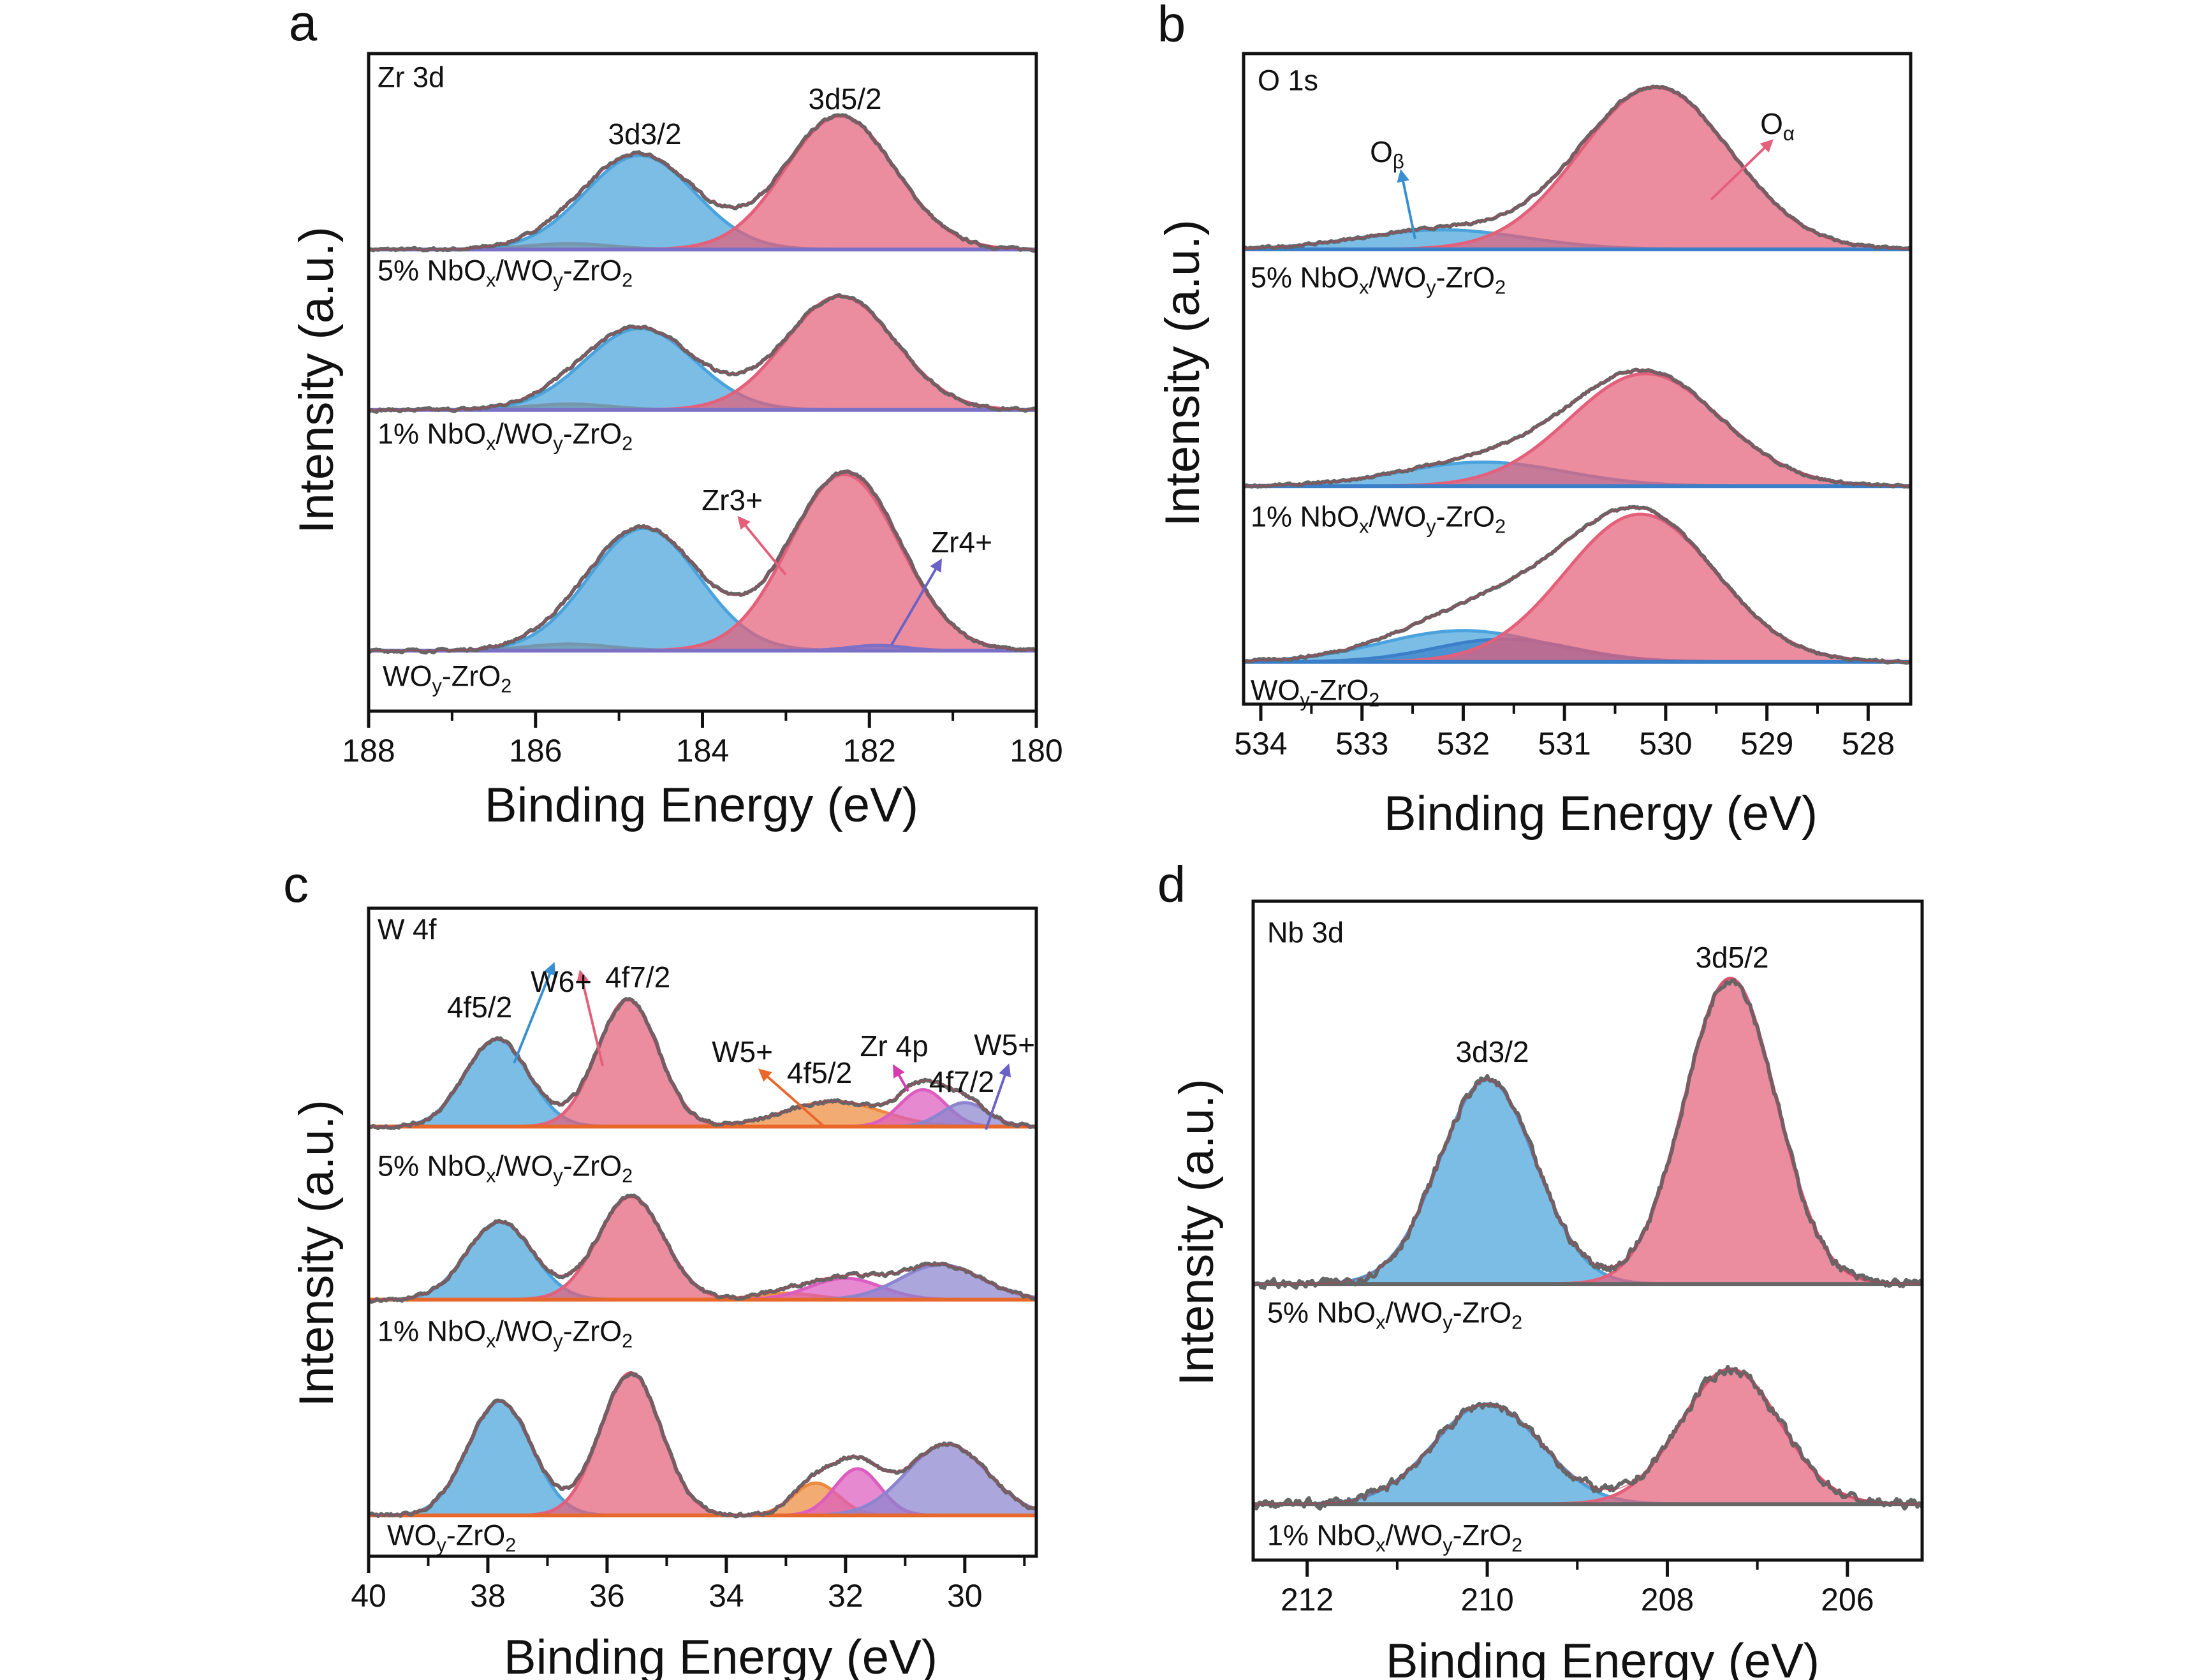 Image resolution: width=2197 pixels, height=1680 pixels. I want to click on panel-letter: a, so click(303, 26).